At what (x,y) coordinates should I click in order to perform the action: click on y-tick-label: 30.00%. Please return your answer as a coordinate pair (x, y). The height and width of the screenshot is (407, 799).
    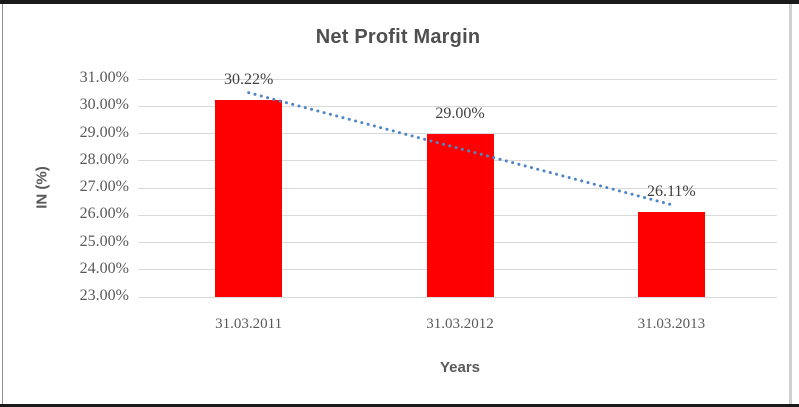
    Looking at the image, I should click on (104, 105).